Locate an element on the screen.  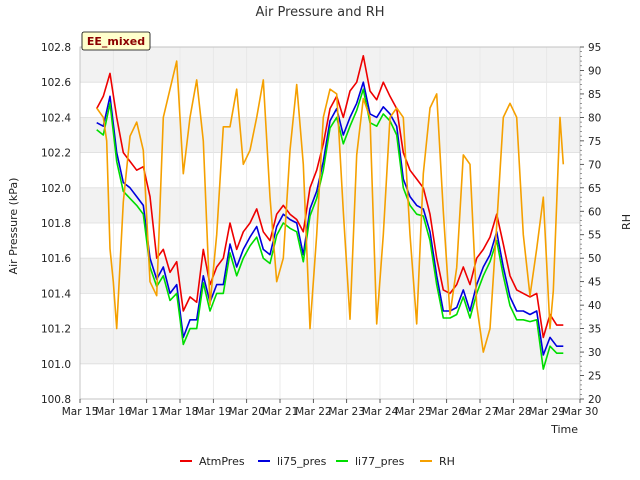
x-tick-label: Mar 20 is located at coordinates (246, 412).